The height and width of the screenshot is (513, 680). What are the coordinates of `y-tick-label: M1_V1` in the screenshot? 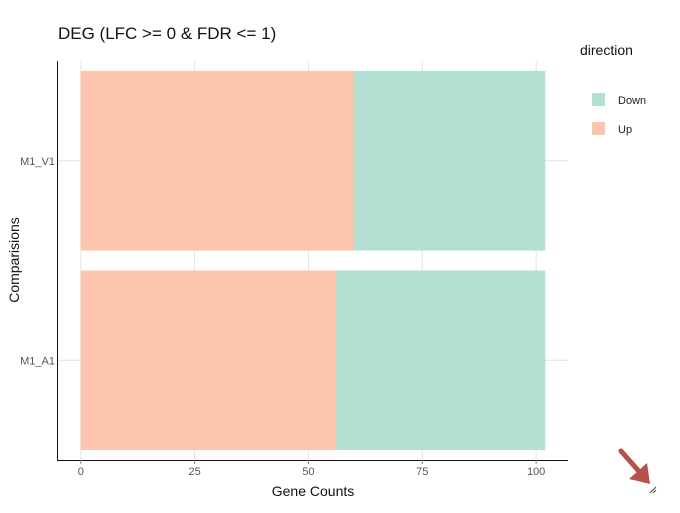 It's located at (37, 162).